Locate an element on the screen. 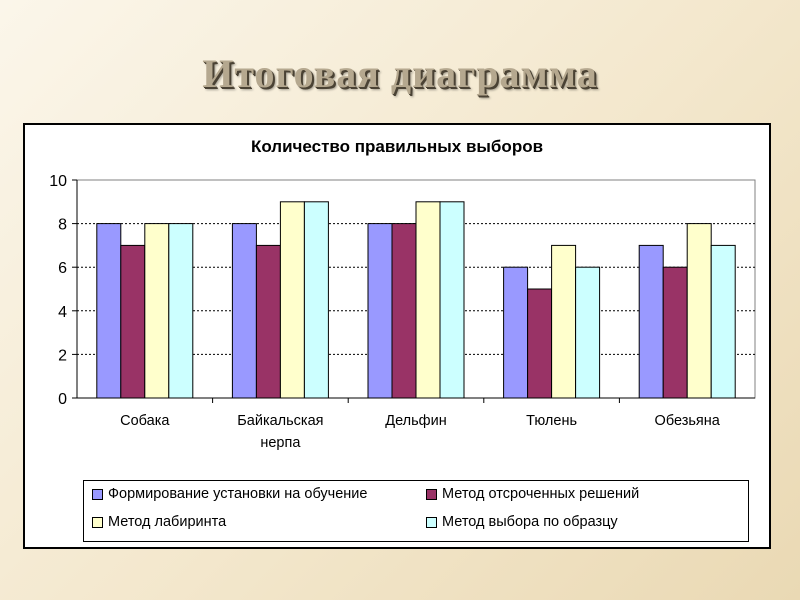  bar-s1-c1 is located at coordinates (268, 321).